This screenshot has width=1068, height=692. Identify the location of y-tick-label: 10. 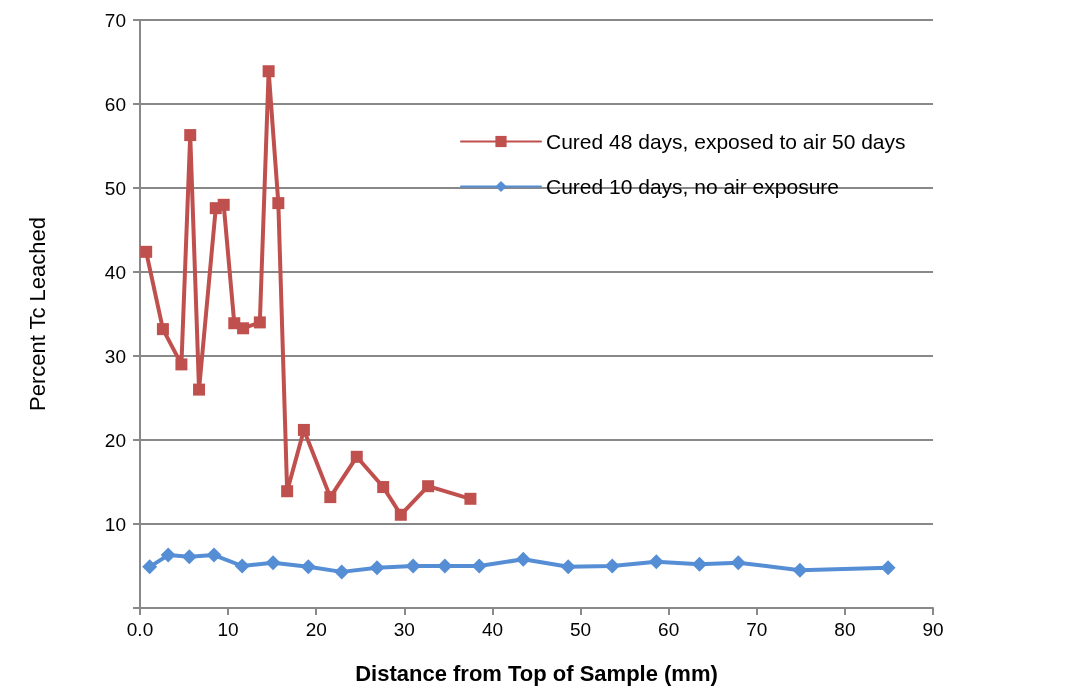
(115, 524).